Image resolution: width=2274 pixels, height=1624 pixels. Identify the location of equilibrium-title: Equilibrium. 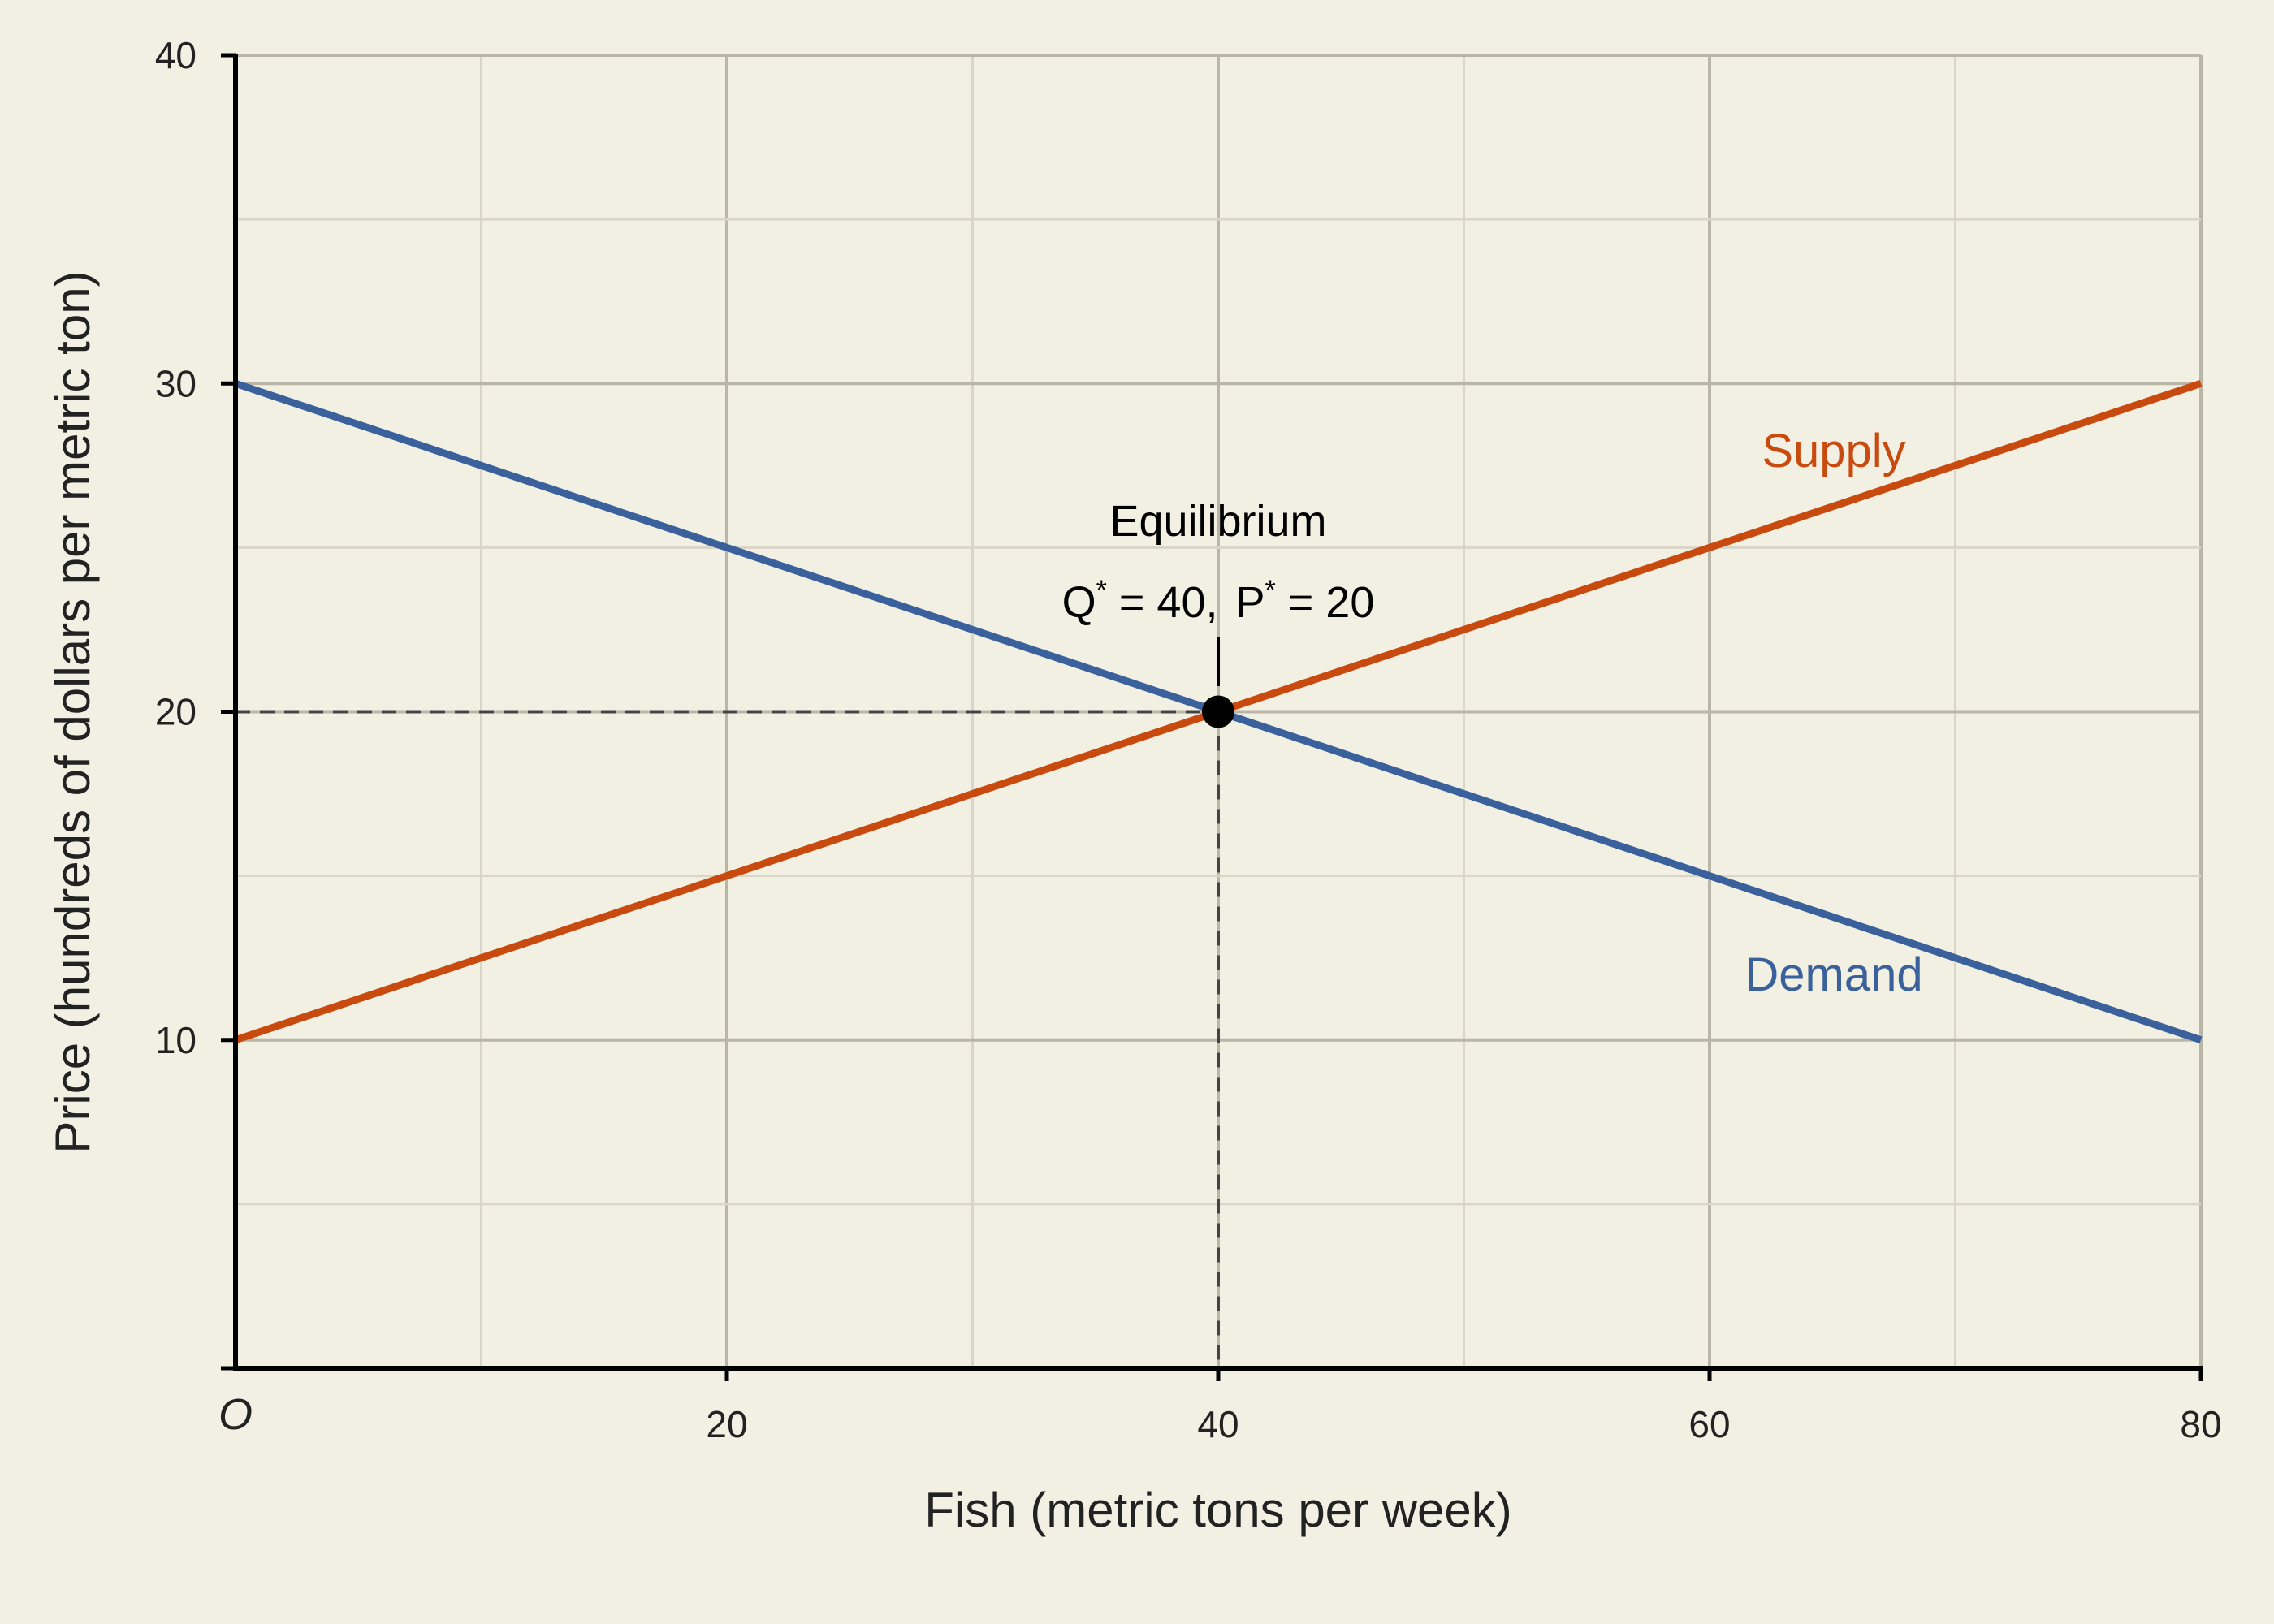
(1218, 522).